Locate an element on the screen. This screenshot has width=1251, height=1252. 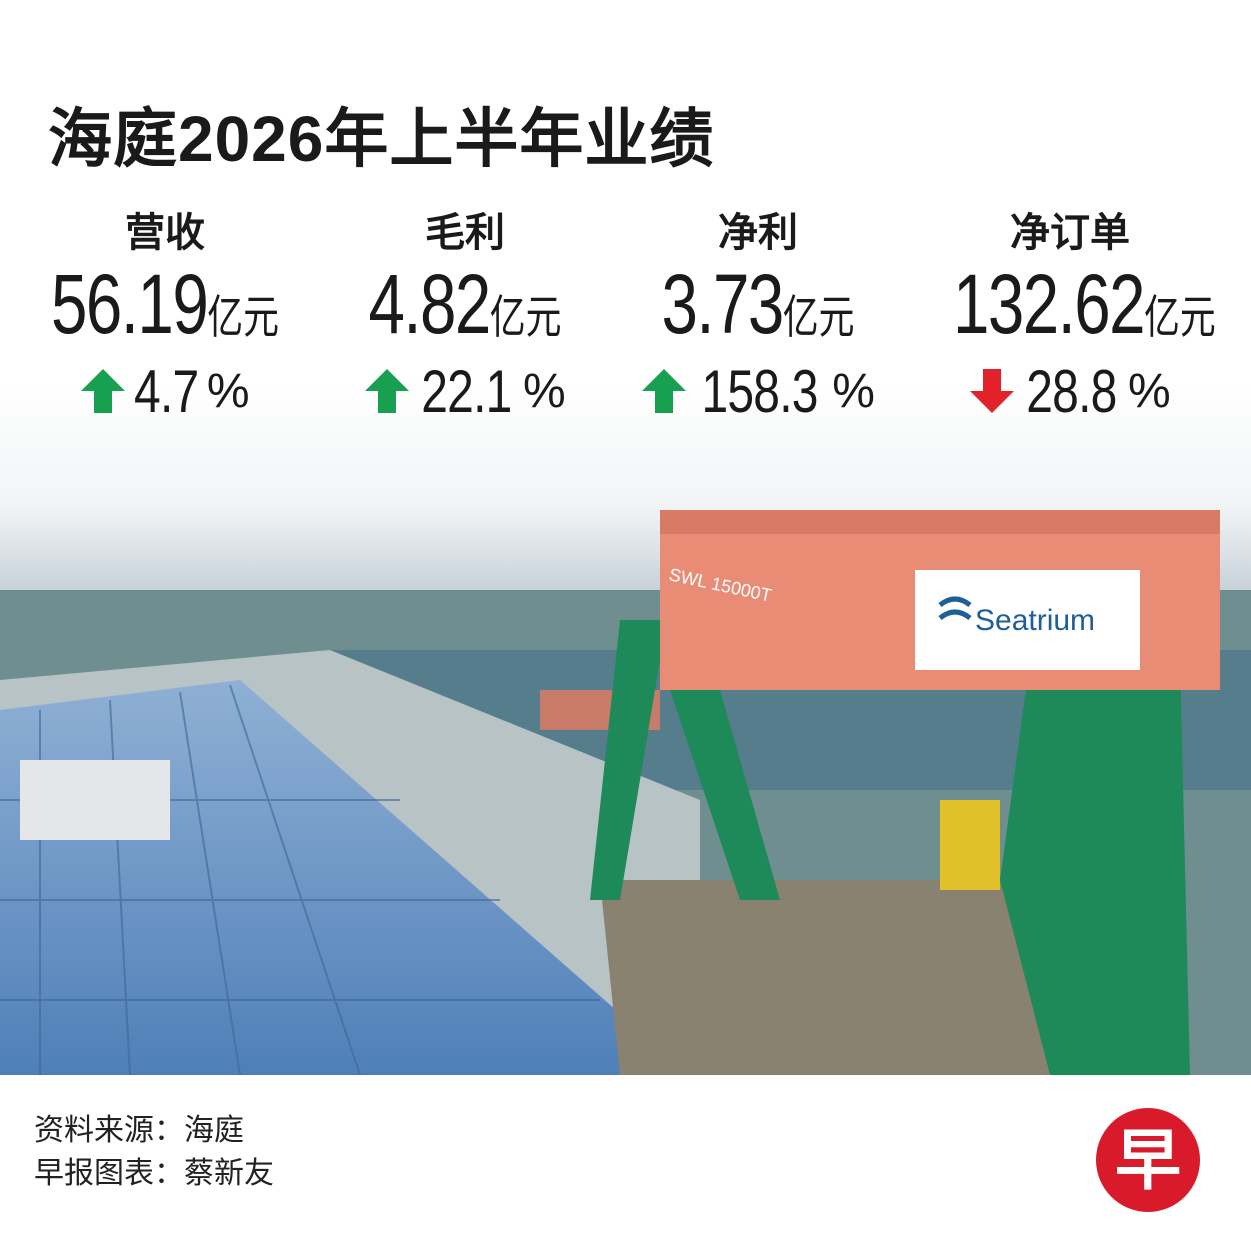
metric: 净利 3.73亿元 158.3% is located at coordinates (758, 313).